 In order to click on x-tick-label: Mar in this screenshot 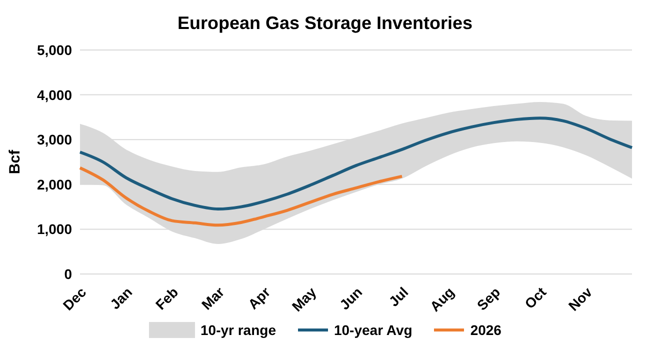, I will do `click(213, 298)`.